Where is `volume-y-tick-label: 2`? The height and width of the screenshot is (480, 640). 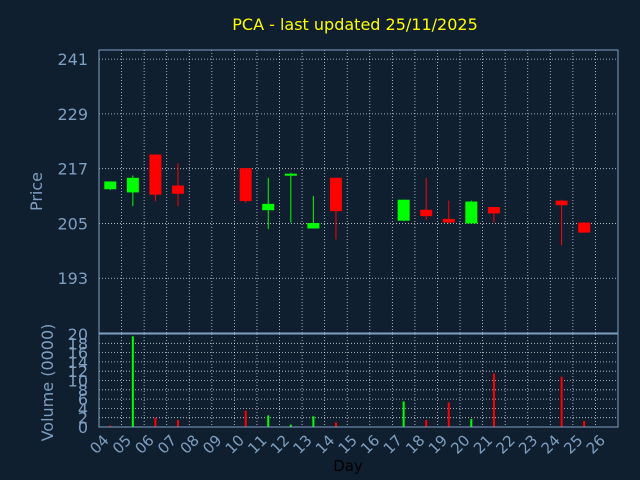 volume-y-tick-label: 2 is located at coordinates (83, 418).